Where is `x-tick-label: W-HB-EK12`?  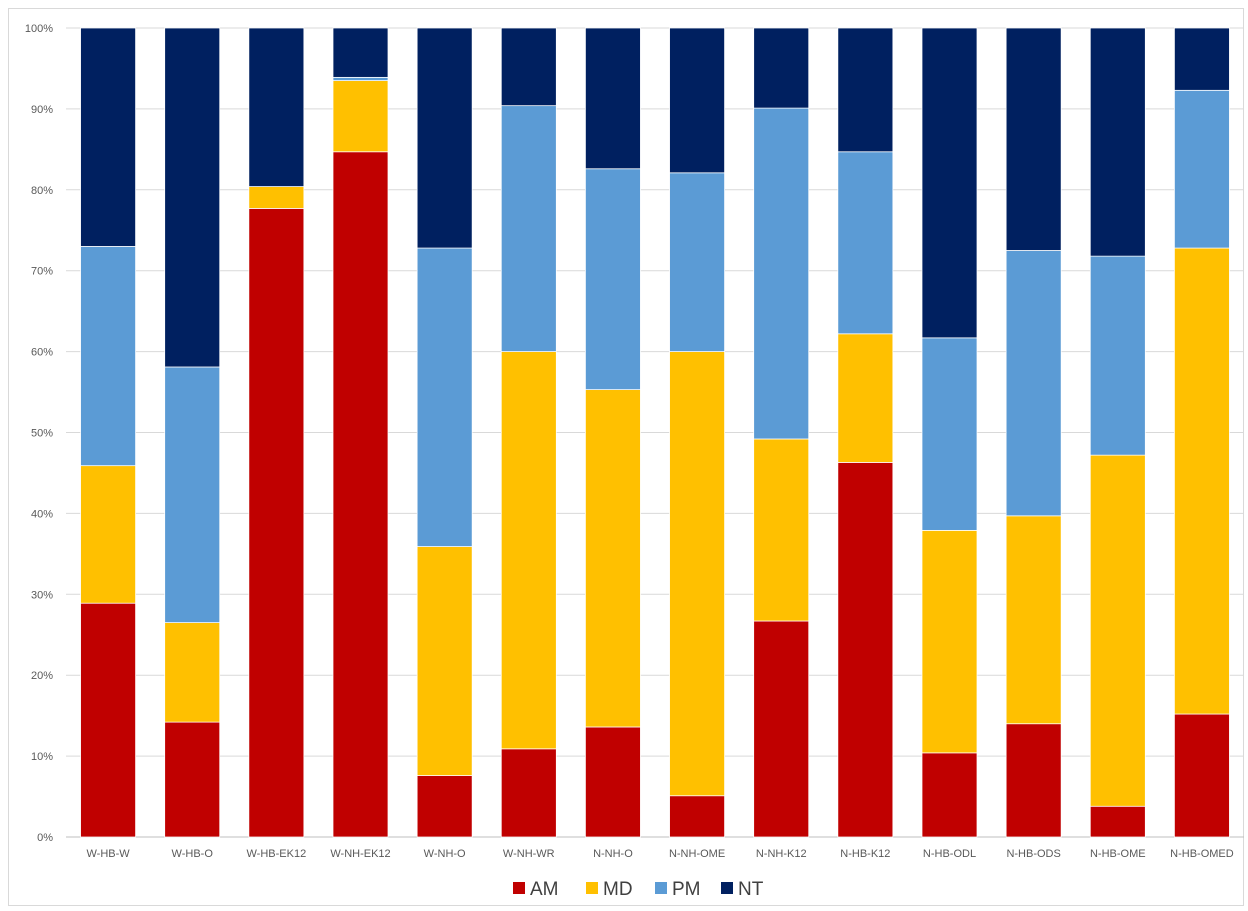
x-tick-label: W-HB-EK12 is located at coordinates (277, 854).